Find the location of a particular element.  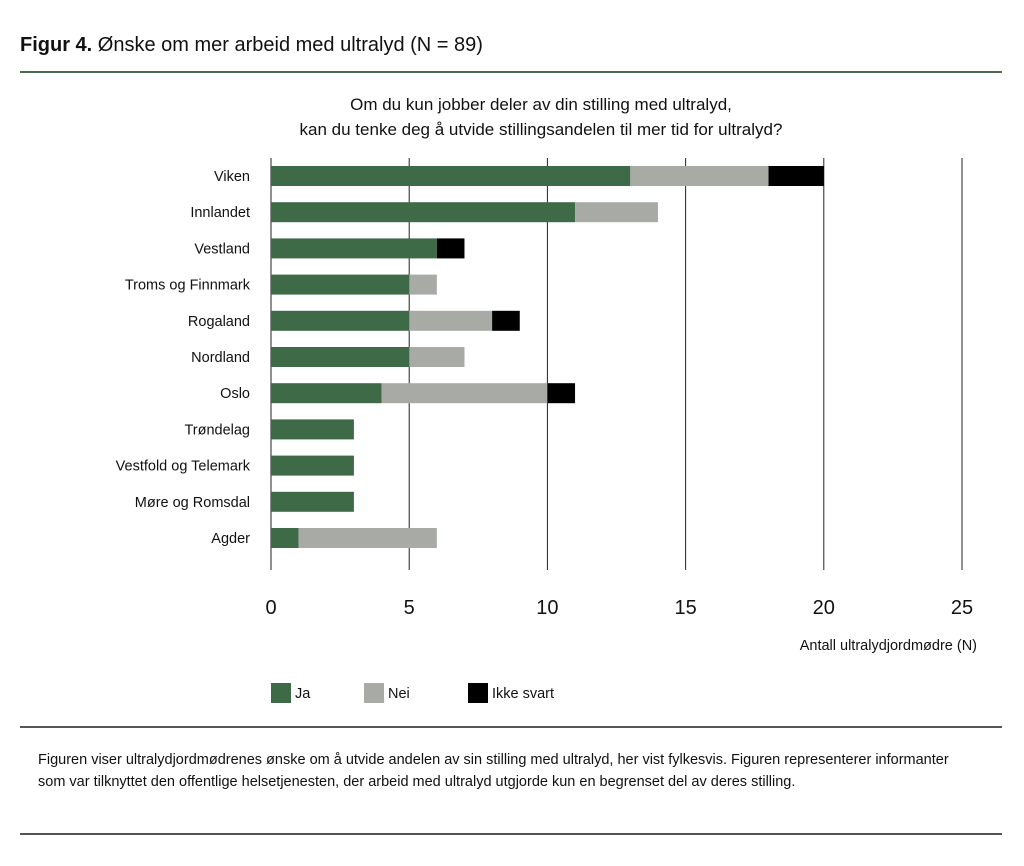

y-category-label: Troms og Finnmark is located at coordinates (188, 286).